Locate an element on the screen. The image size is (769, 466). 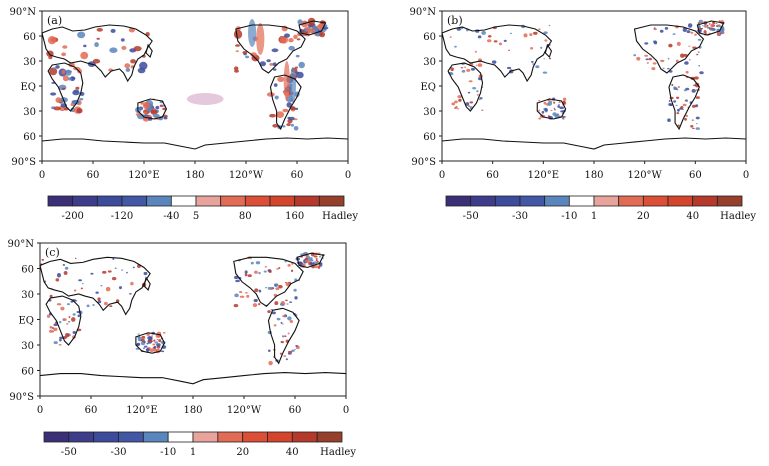
x-tick-label: 60 is located at coordinates (297, 175).